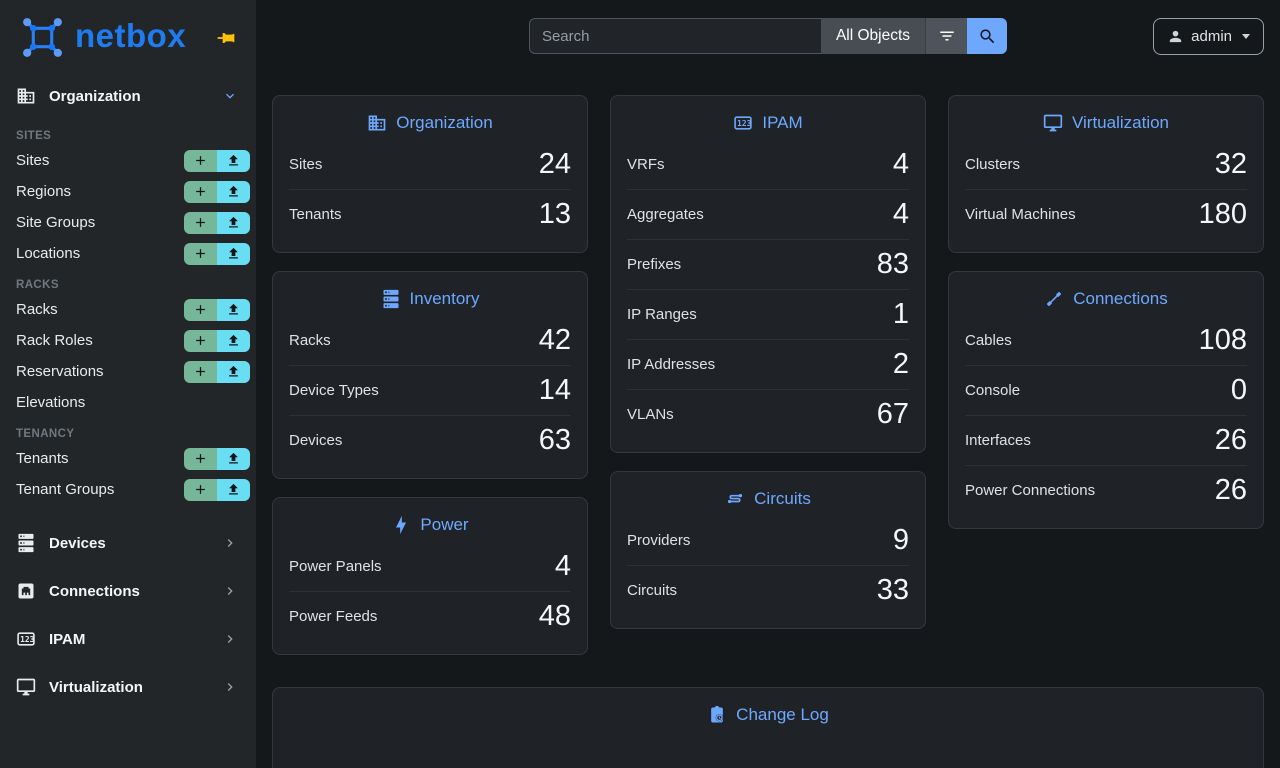  What do you see at coordinates (993, 164) in the screenshot?
I see `stat-label: Clusters` at bounding box center [993, 164].